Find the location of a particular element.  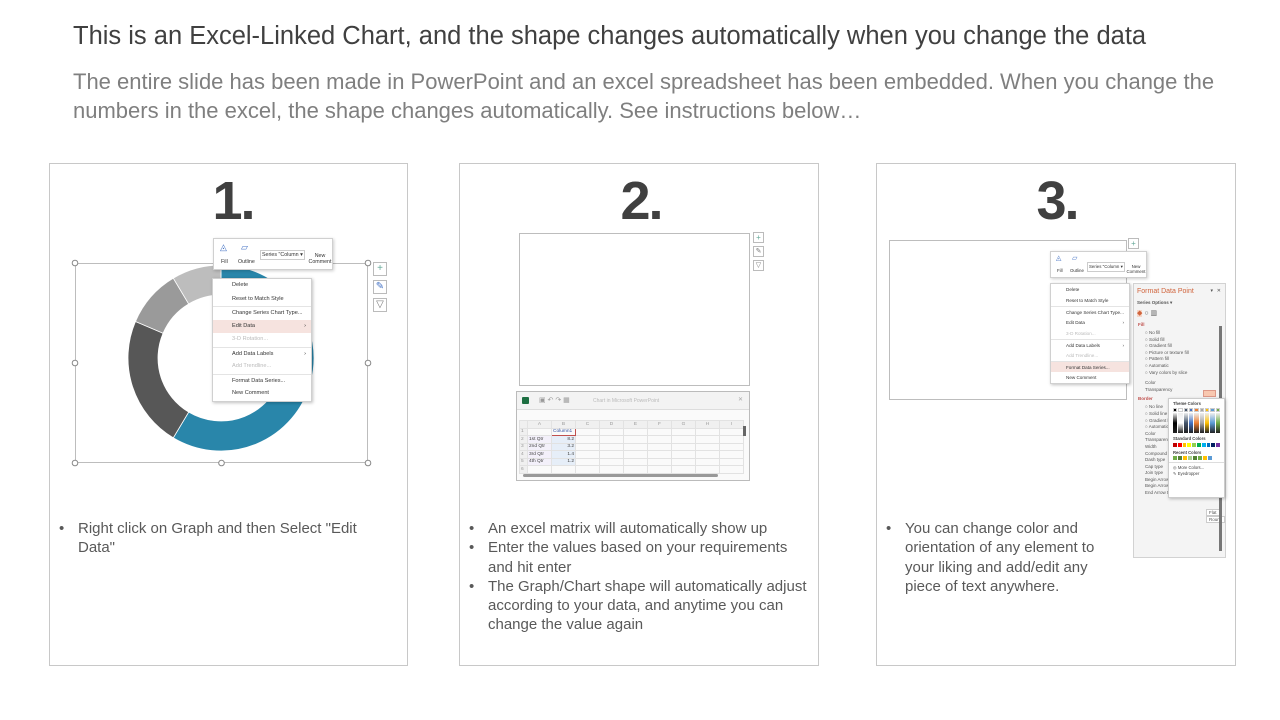

fill-line-icon: ◆ is located at coordinates (1140, 313).